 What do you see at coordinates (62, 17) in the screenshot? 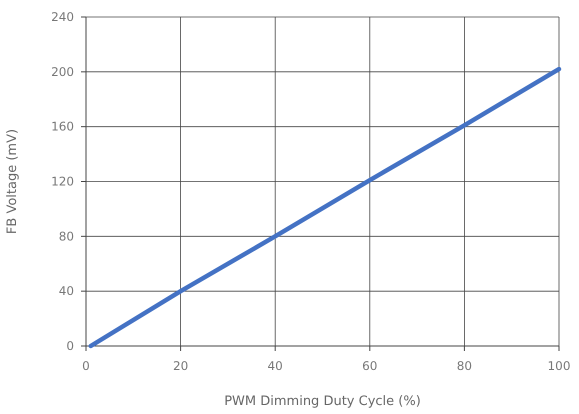
I see `y-tick-label: 240` at bounding box center [62, 17].